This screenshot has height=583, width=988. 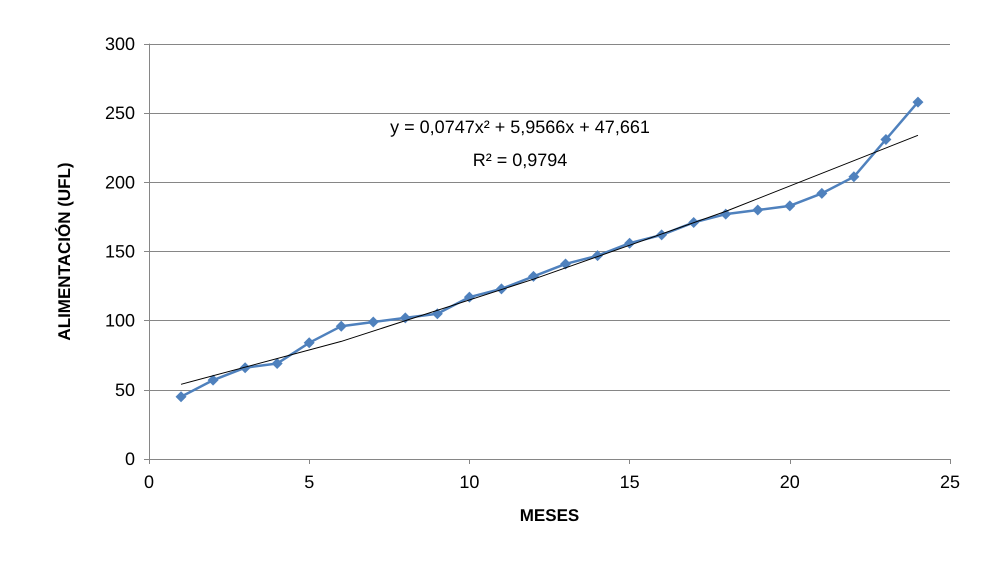 I want to click on x-tick-label: 5, so click(x=309, y=482).